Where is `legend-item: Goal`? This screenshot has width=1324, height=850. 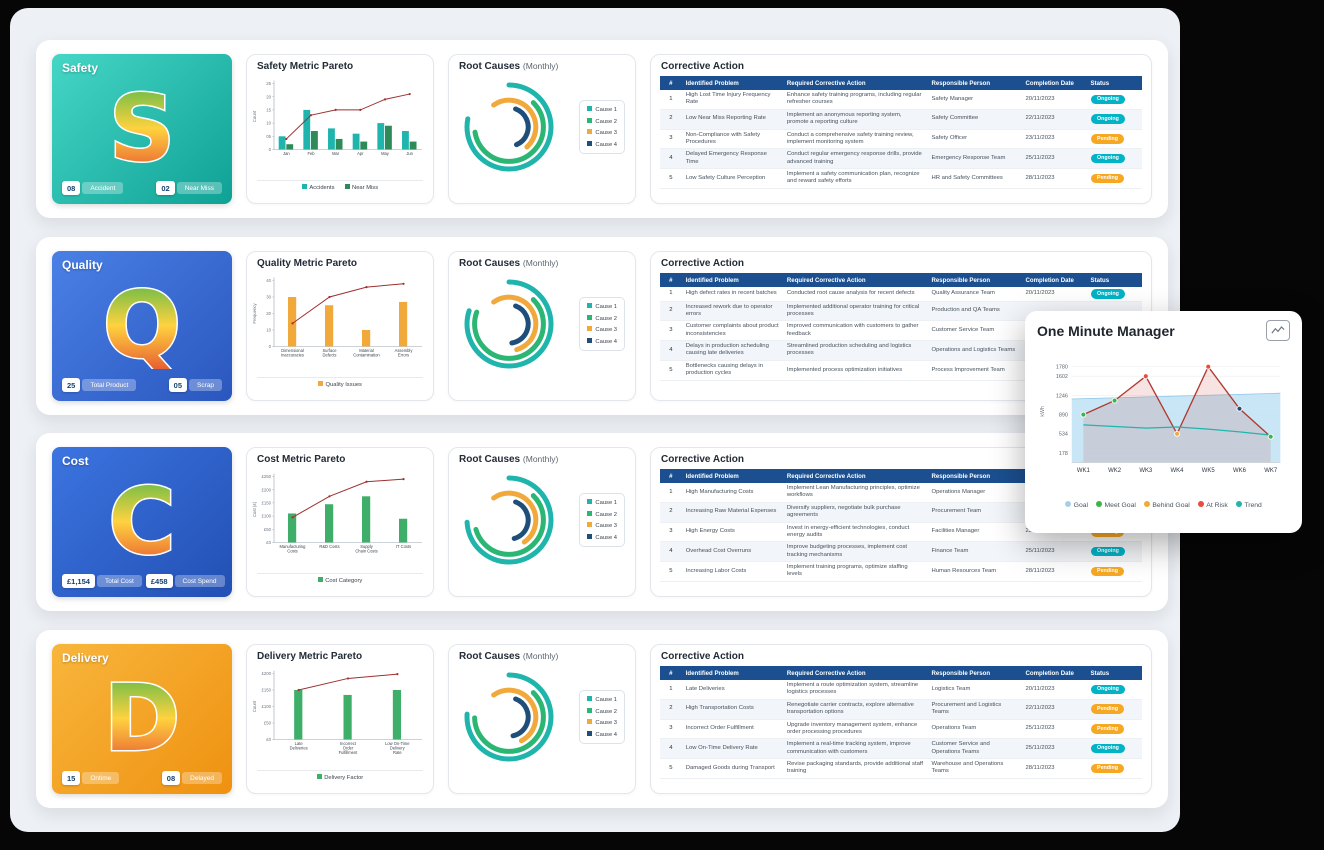 legend-item: Goal is located at coordinates (1076, 505).